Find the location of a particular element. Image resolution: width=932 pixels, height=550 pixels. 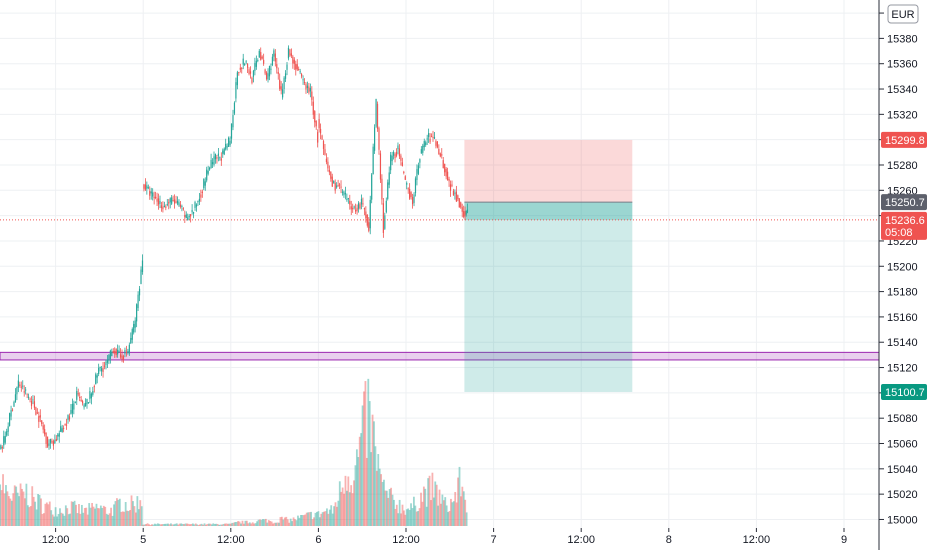

time-axis: 12:00 5 12:00 6 12:00 7 12:00 8 12:00 9 is located at coordinates (444, 537).